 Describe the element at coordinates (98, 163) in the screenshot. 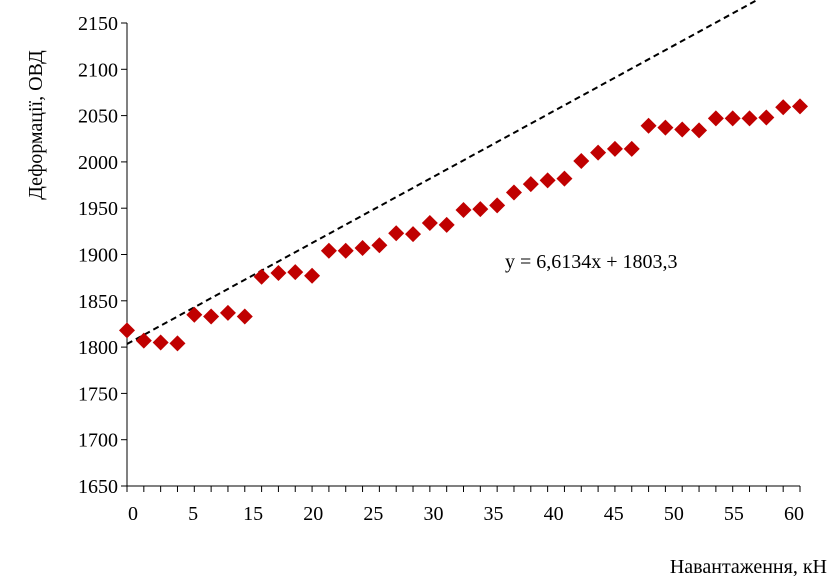

I see `y-tick-label: 2000` at that location.